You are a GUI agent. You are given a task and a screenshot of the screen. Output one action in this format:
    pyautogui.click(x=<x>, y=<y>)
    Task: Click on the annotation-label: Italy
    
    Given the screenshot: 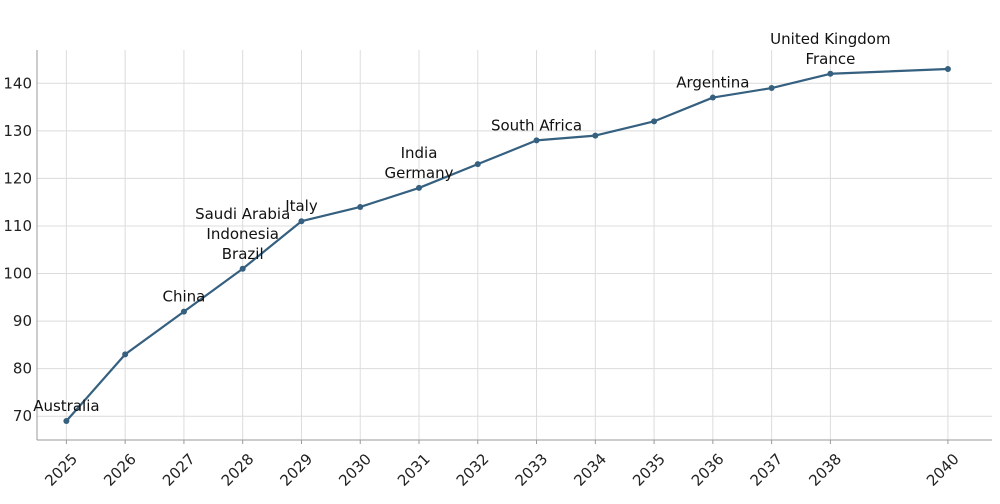 What is the action you would take?
    pyautogui.click(x=301, y=206)
    